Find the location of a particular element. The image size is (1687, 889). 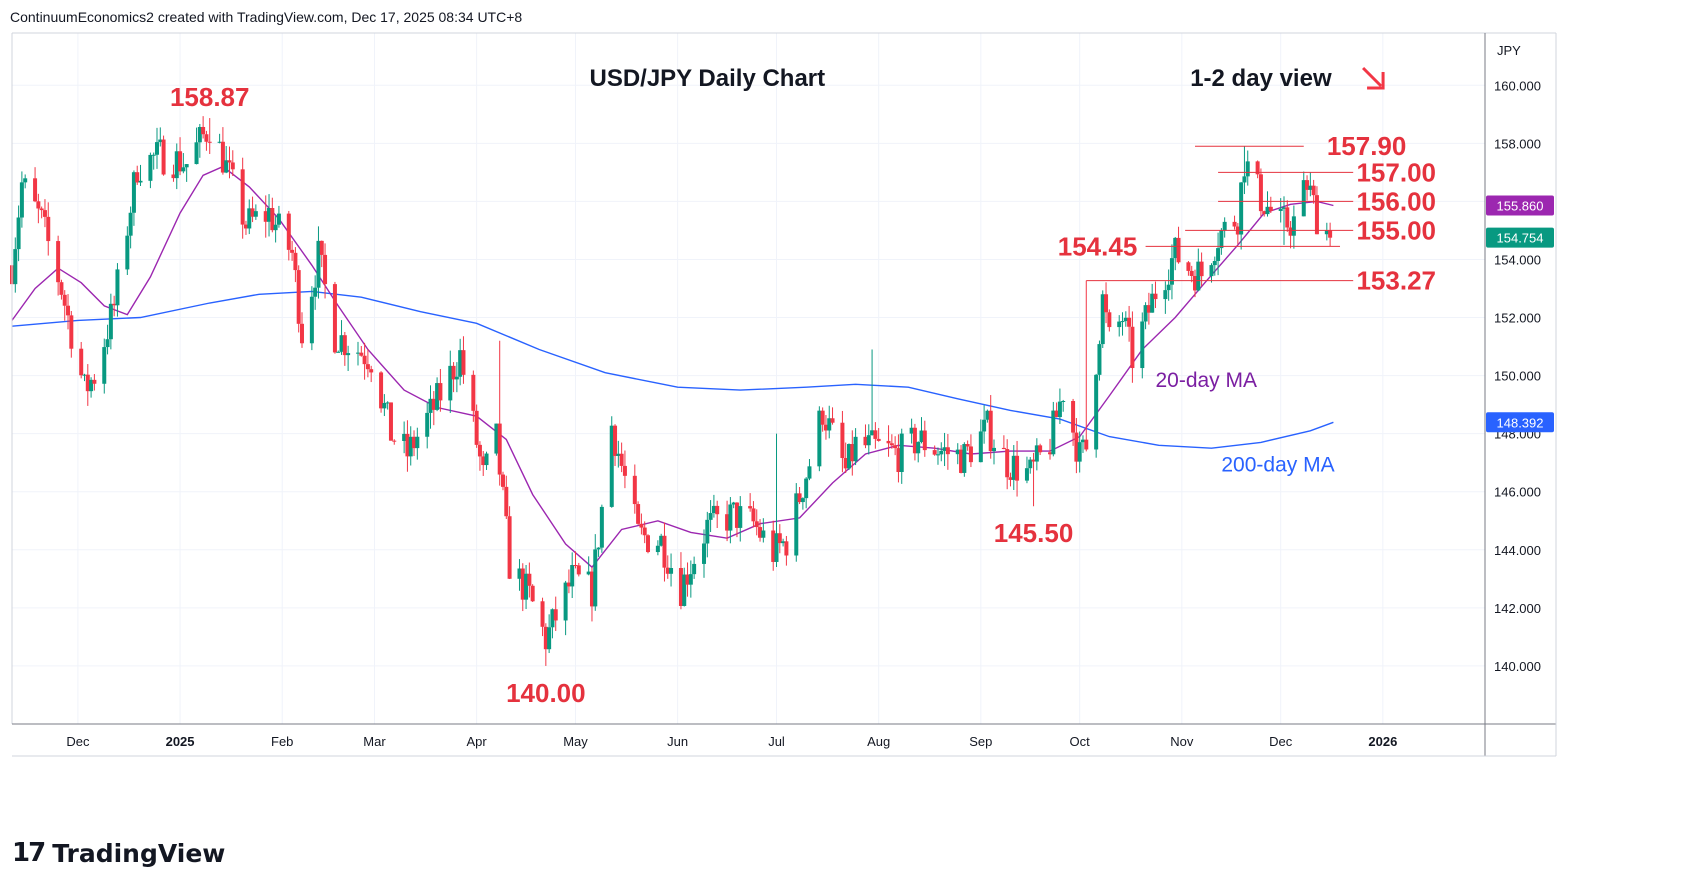

tradingview-logo: 17 TradingView is located at coordinates (118, 853).